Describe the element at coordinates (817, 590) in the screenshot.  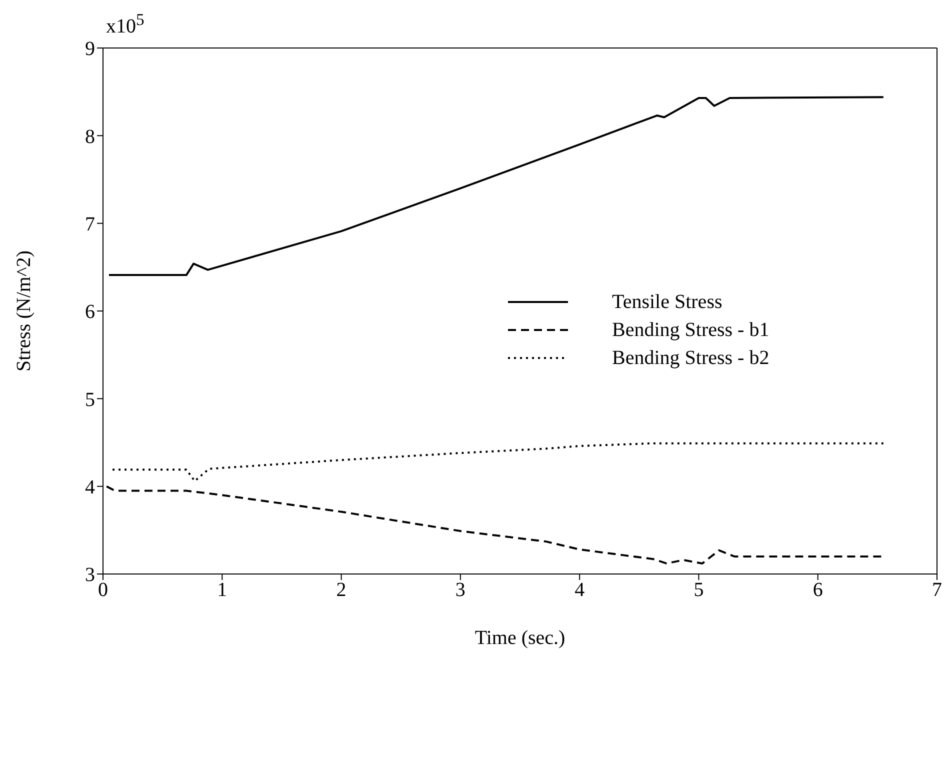
I see `x-tick-label: 6` at that location.